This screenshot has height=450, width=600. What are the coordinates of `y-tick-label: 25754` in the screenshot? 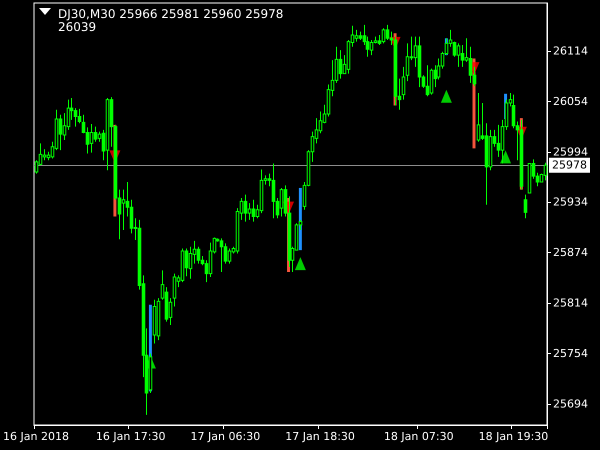 It's located at (570, 353).